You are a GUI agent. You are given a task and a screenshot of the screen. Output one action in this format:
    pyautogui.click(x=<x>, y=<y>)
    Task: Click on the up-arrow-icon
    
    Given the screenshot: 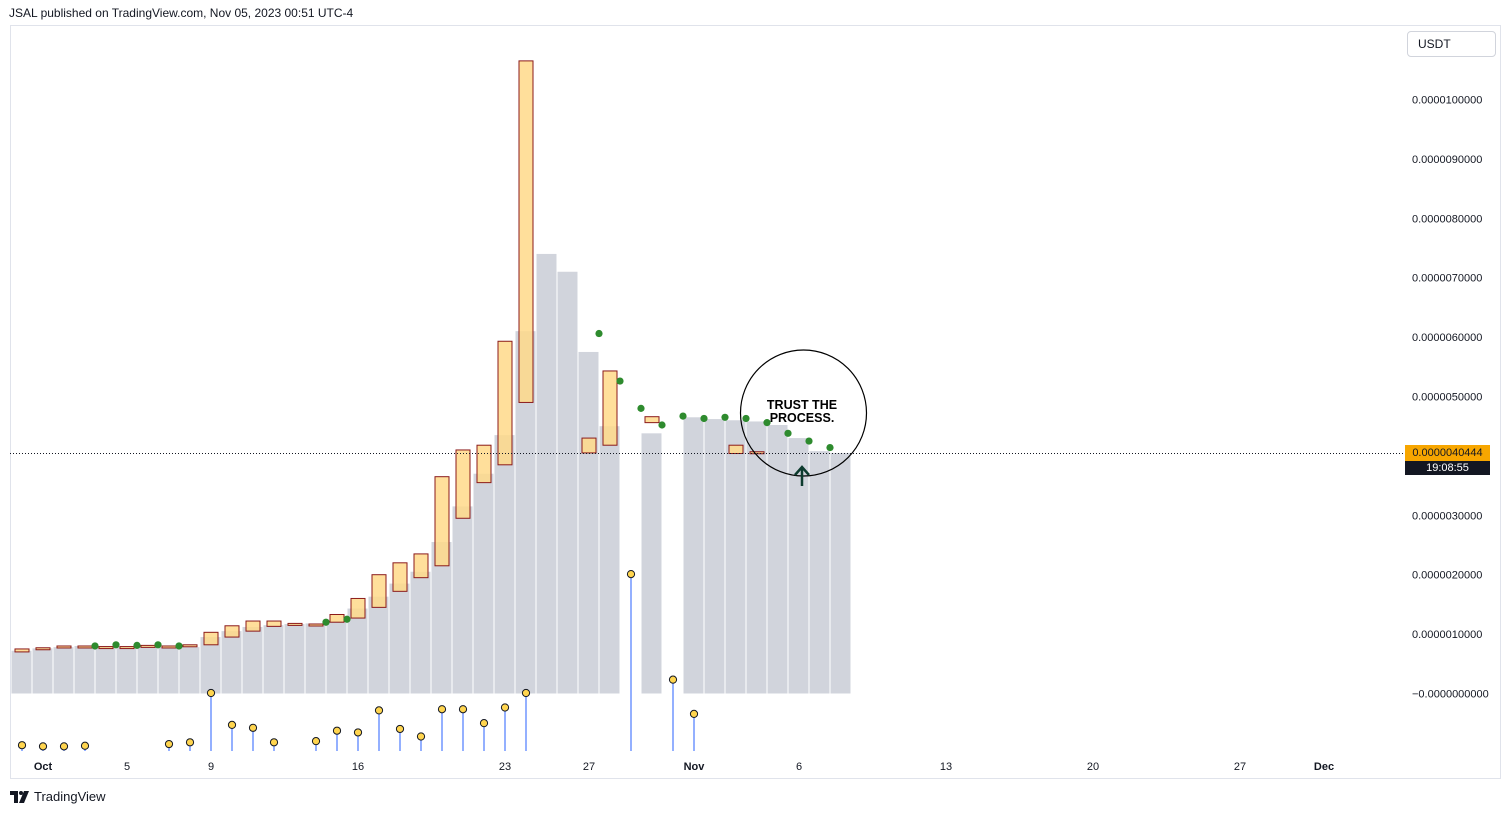 What is the action you would take?
    pyautogui.click(x=802, y=475)
    